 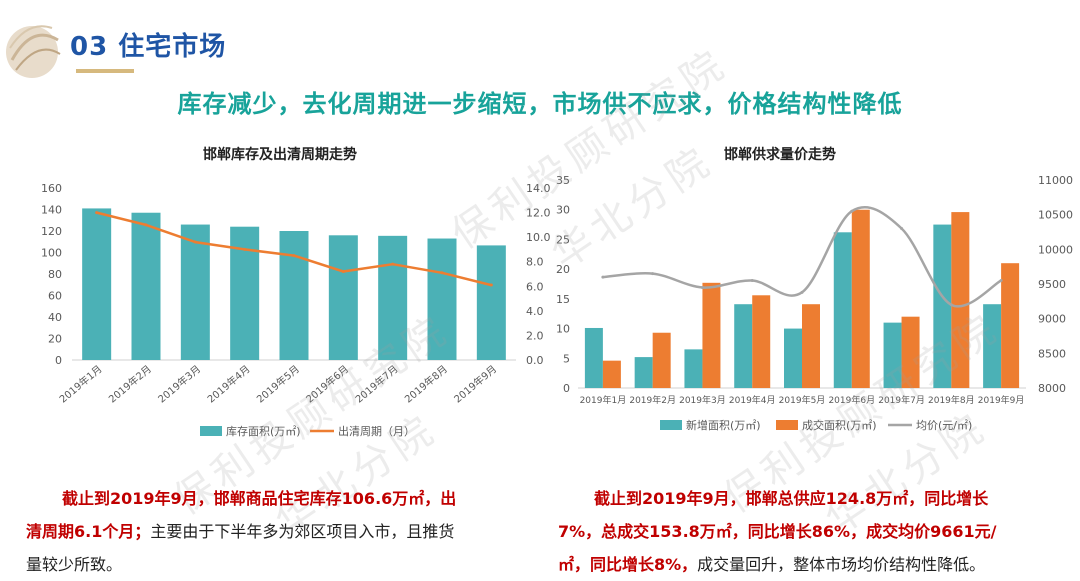 What do you see at coordinates (1001, 400) in the screenshot?
I see `x-tick-label: 2019年9月` at bounding box center [1001, 400].